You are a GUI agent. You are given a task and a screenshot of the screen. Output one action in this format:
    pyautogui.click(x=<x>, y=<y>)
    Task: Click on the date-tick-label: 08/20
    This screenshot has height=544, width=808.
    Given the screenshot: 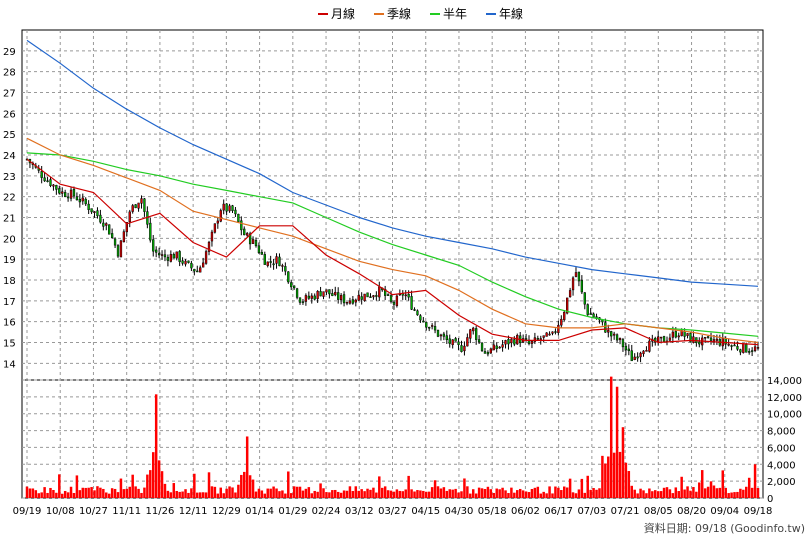 What is the action you would take?
    pyautogui.click(x=691, y=511)
    